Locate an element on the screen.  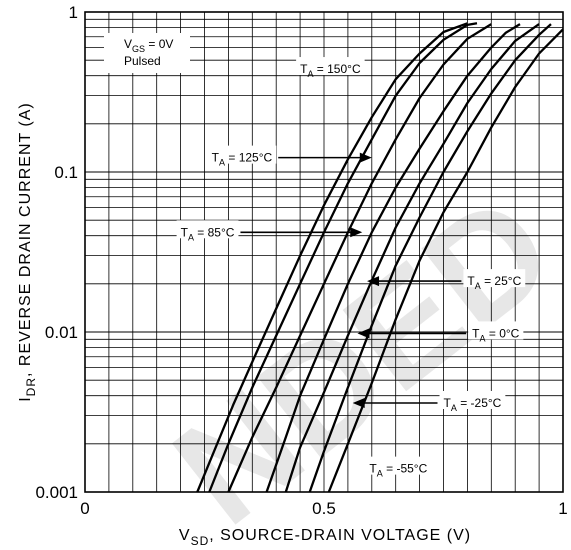
series-label-text: TA = 0°C is located at coordinates (496, 334).